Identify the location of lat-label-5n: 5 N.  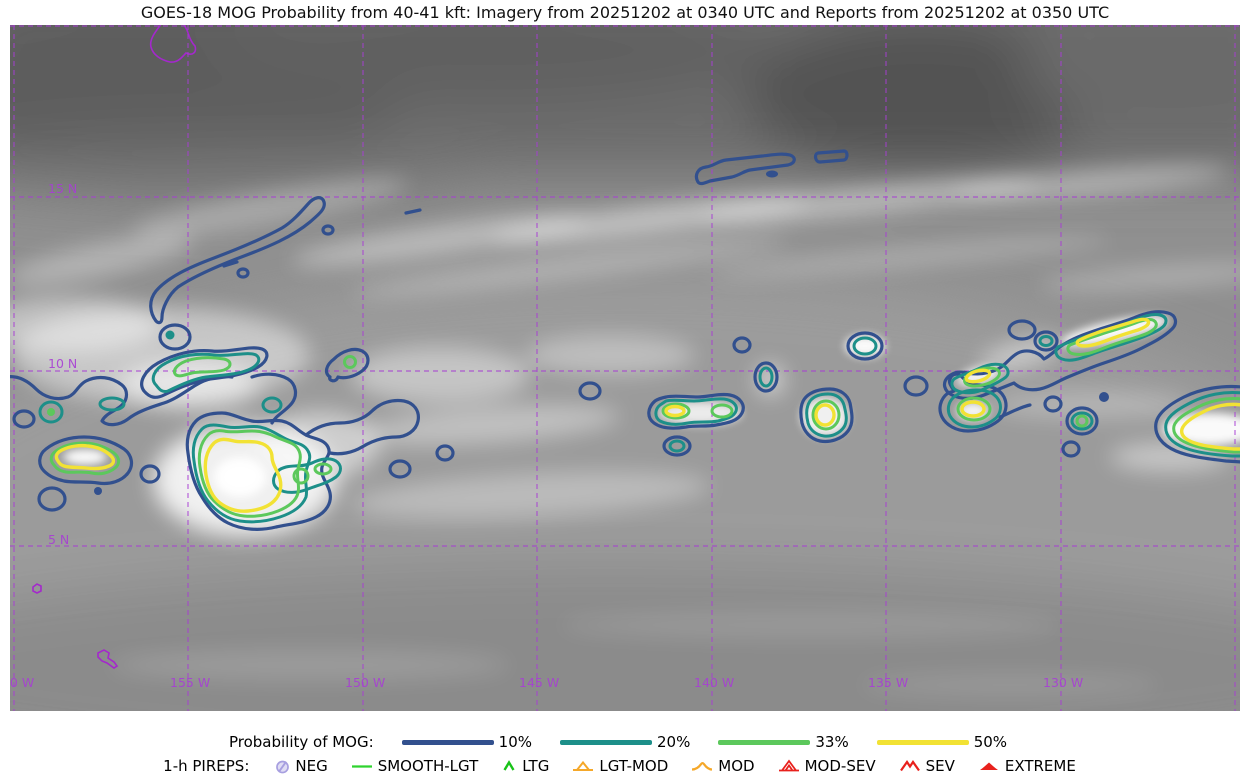
(59, 539).